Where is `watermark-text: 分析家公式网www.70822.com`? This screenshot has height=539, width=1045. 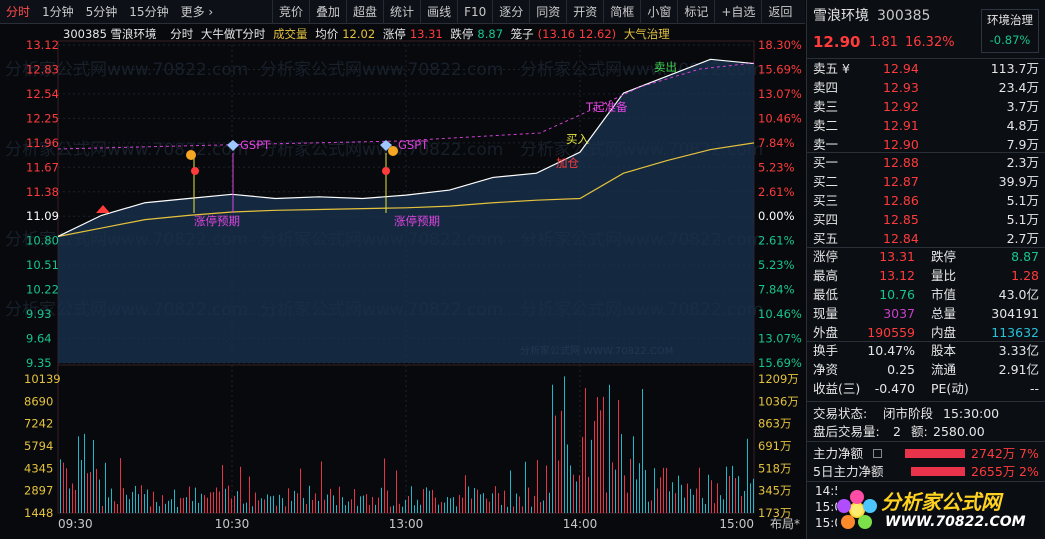 watermark-text: 分析家公式网www.70822.com is located at coordinates (126, 70).